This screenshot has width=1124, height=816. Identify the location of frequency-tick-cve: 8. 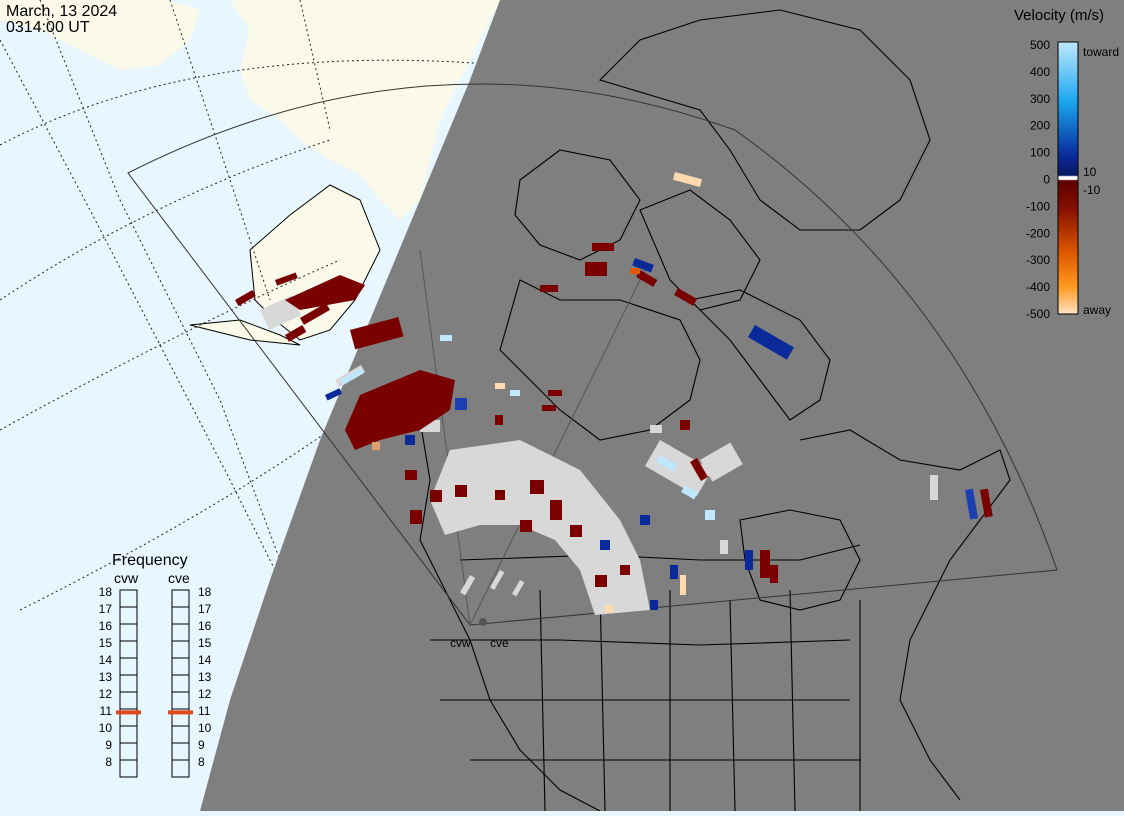
(201, 762).